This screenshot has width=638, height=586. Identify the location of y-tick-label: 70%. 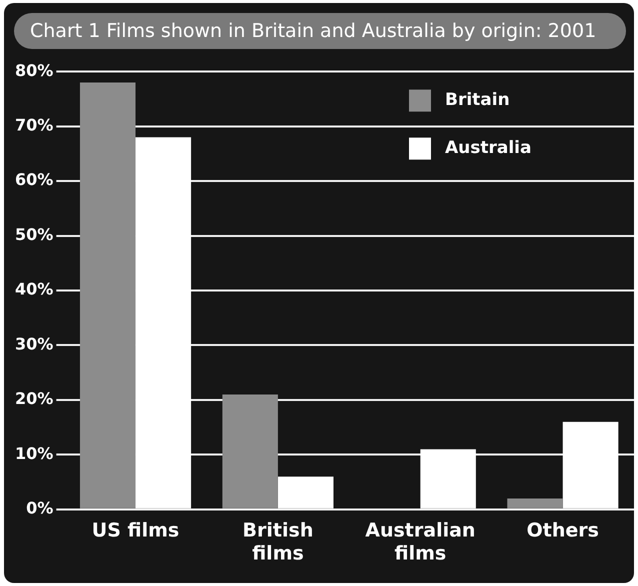
(34, 124).